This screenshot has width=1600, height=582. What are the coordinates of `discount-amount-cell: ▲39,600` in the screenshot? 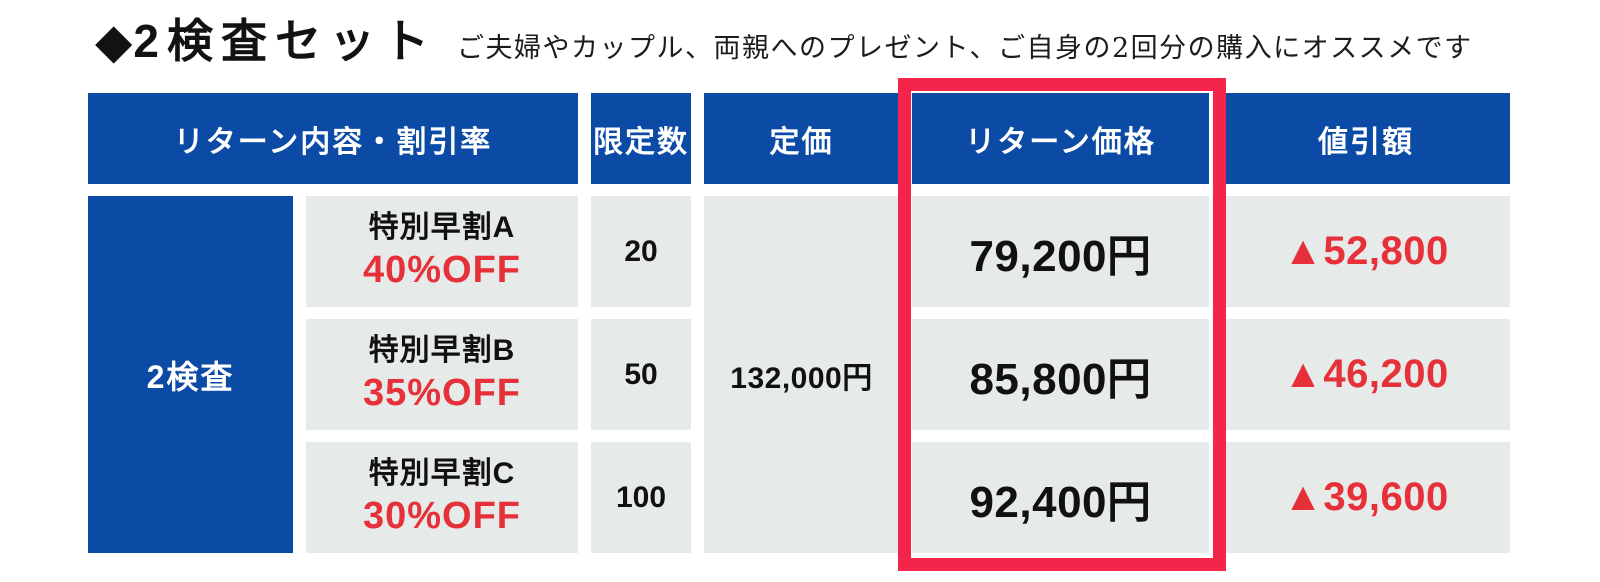 It's located at (1366, 497).